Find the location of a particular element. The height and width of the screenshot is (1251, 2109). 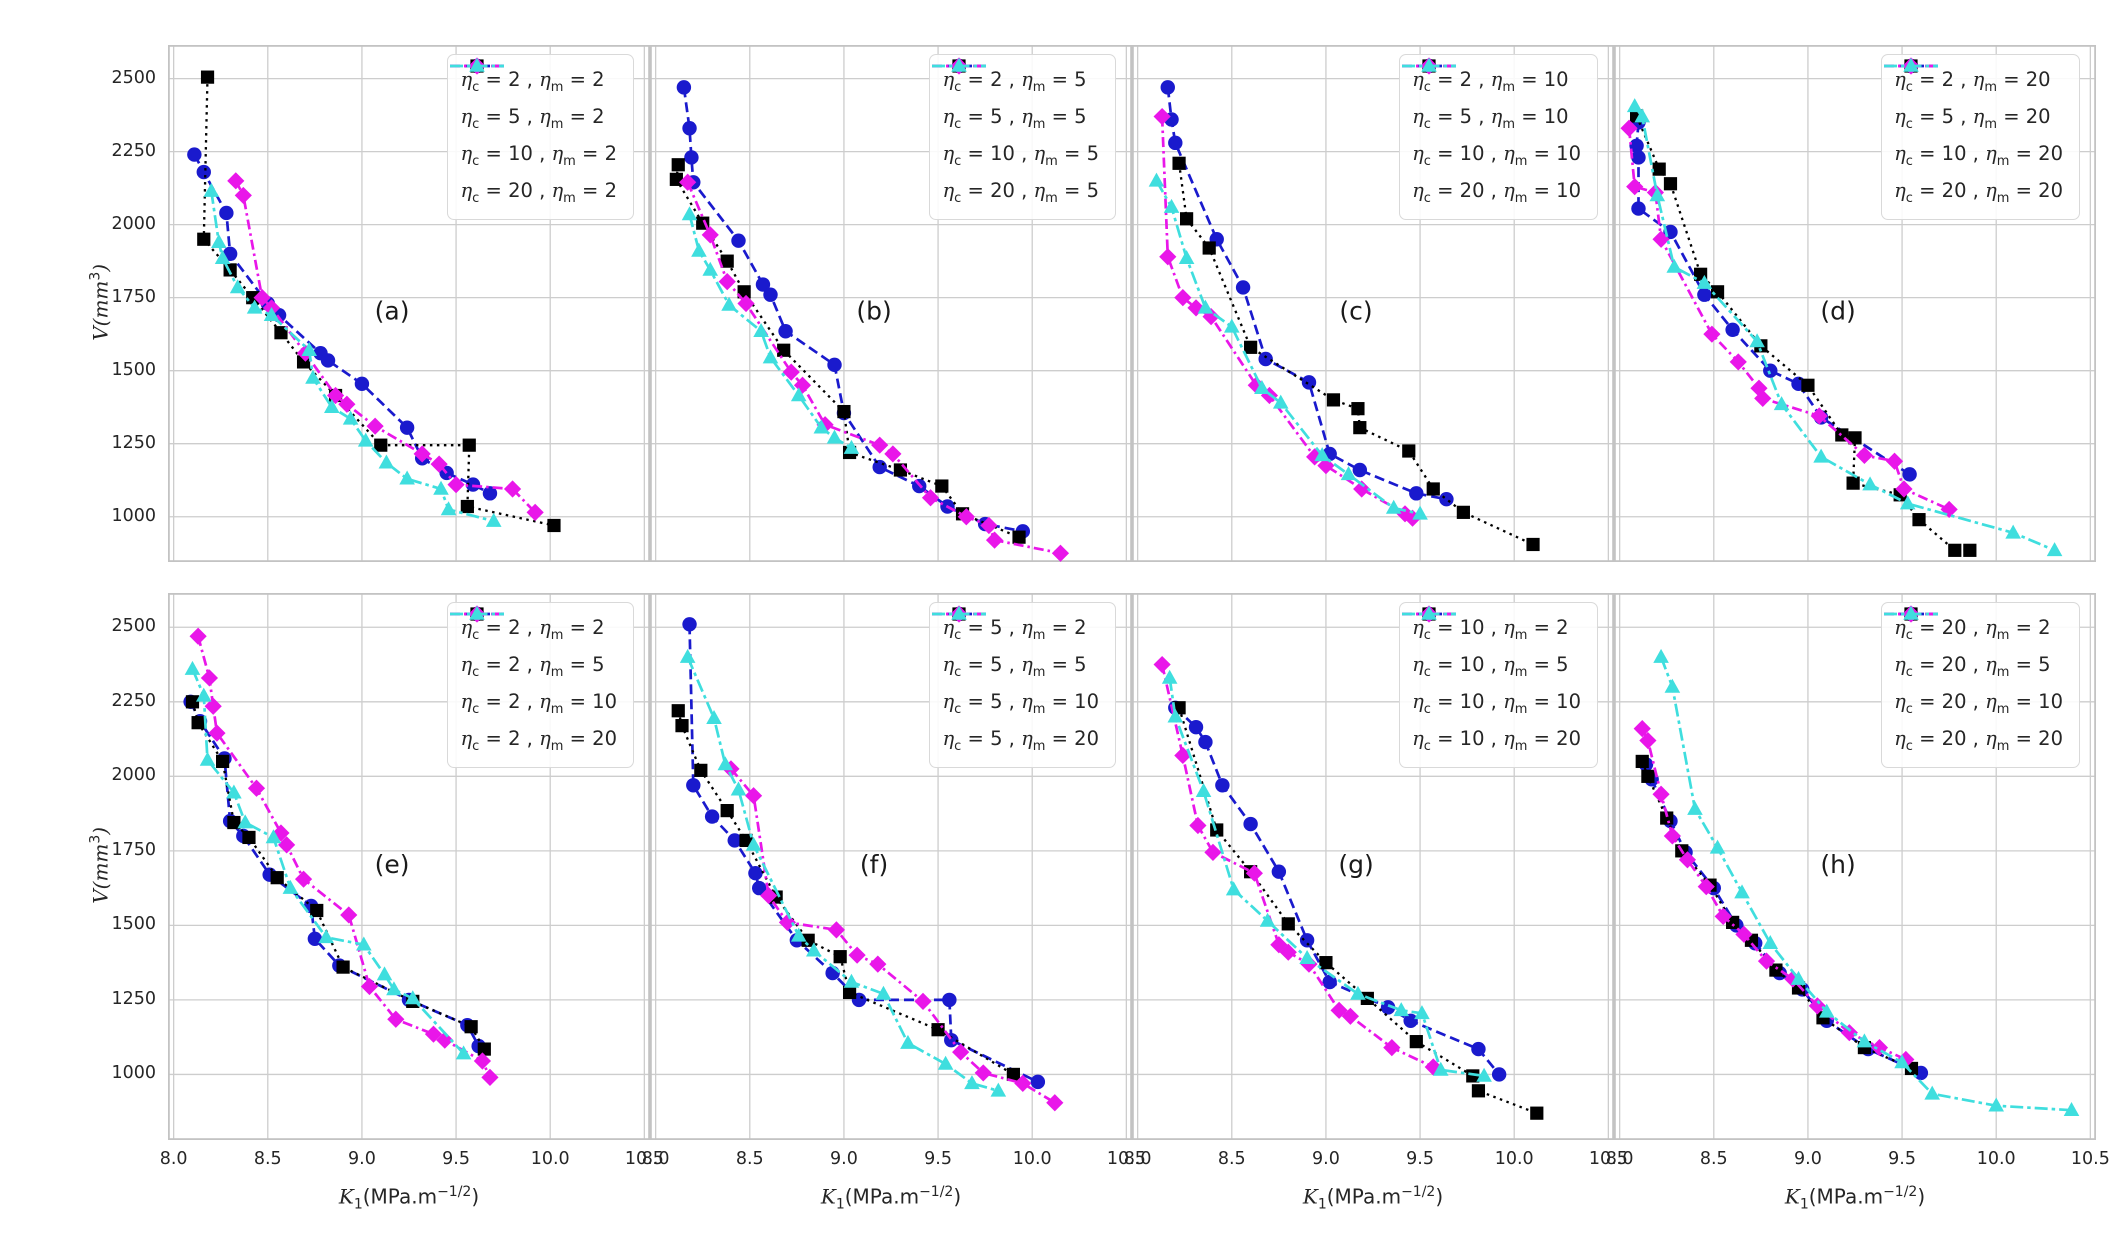

x-tick-label: 9.0 is located at coordinates (844, 1159).